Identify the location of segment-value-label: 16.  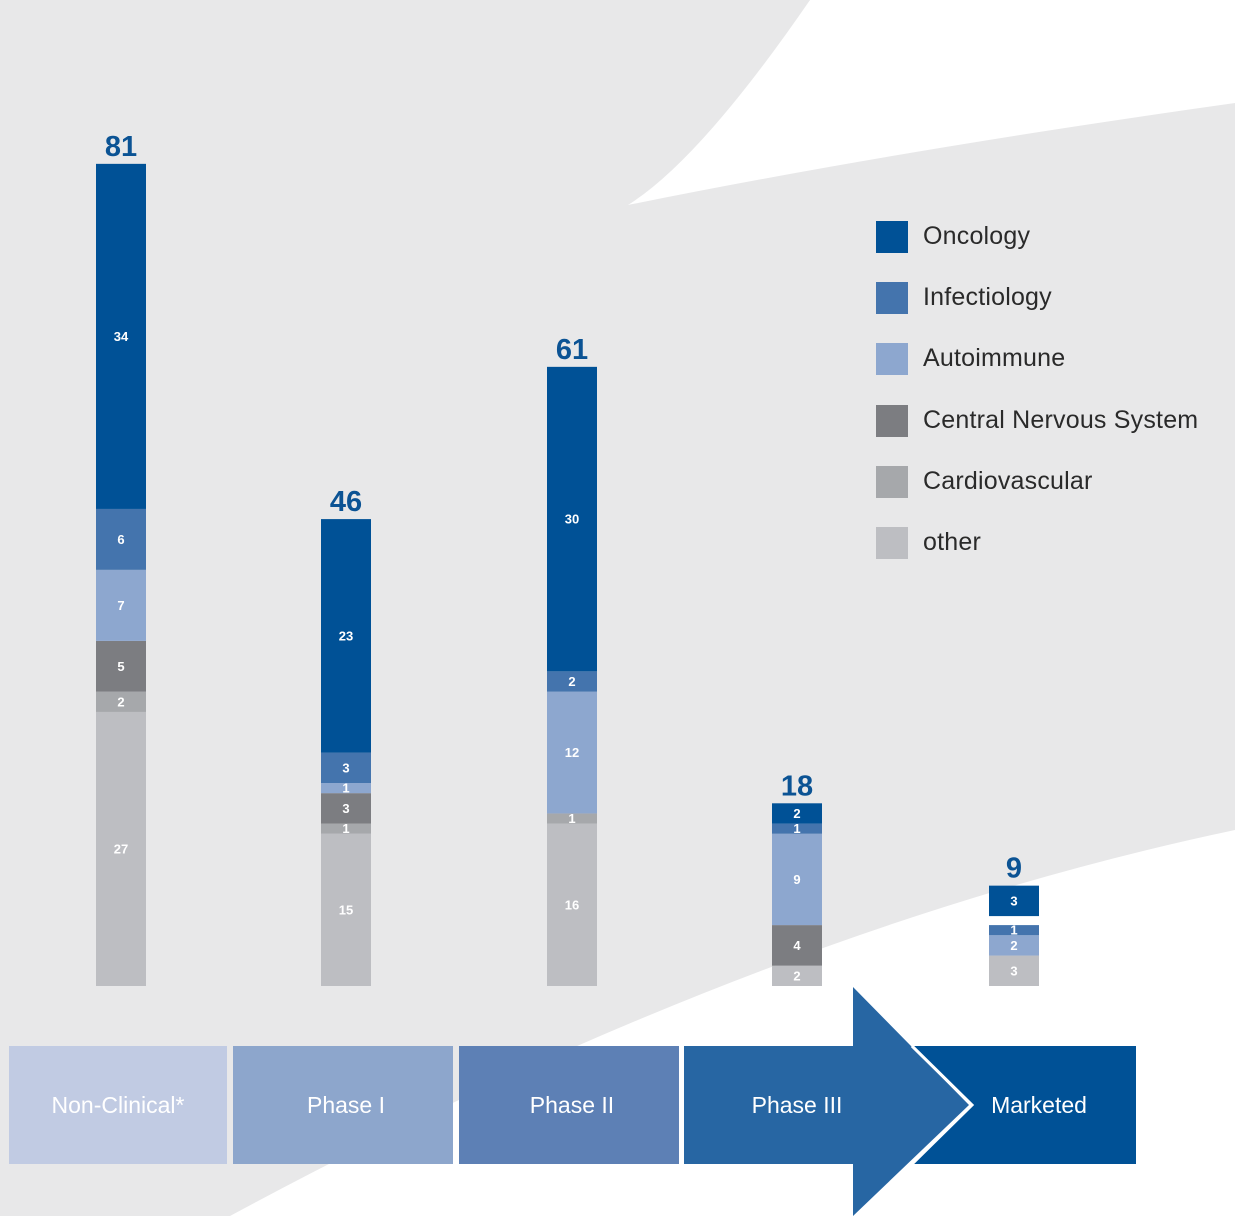
(572, 904).